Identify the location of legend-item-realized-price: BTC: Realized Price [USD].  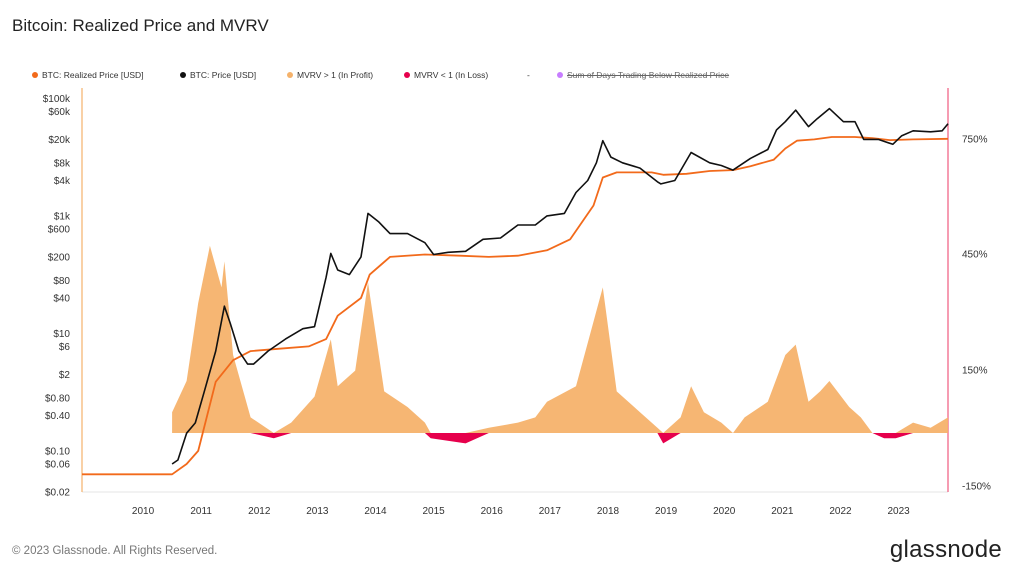
(88, 75).